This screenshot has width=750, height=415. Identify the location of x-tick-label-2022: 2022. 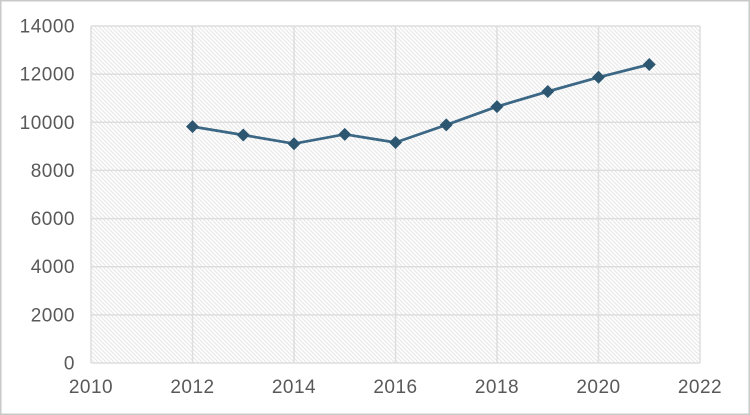
(700, 387).